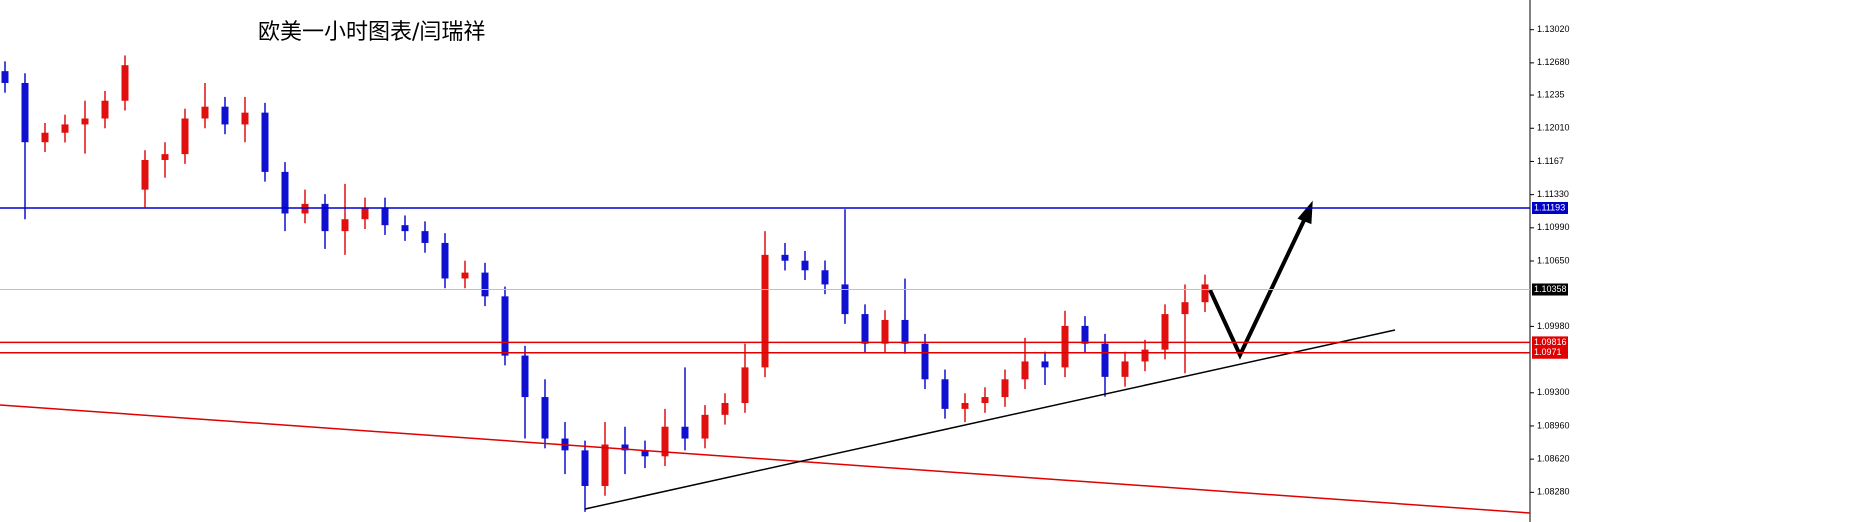 This screenshot has height=522, width=1854. I want to click on y-tick-label: 1.08620, so click(1553, 459).